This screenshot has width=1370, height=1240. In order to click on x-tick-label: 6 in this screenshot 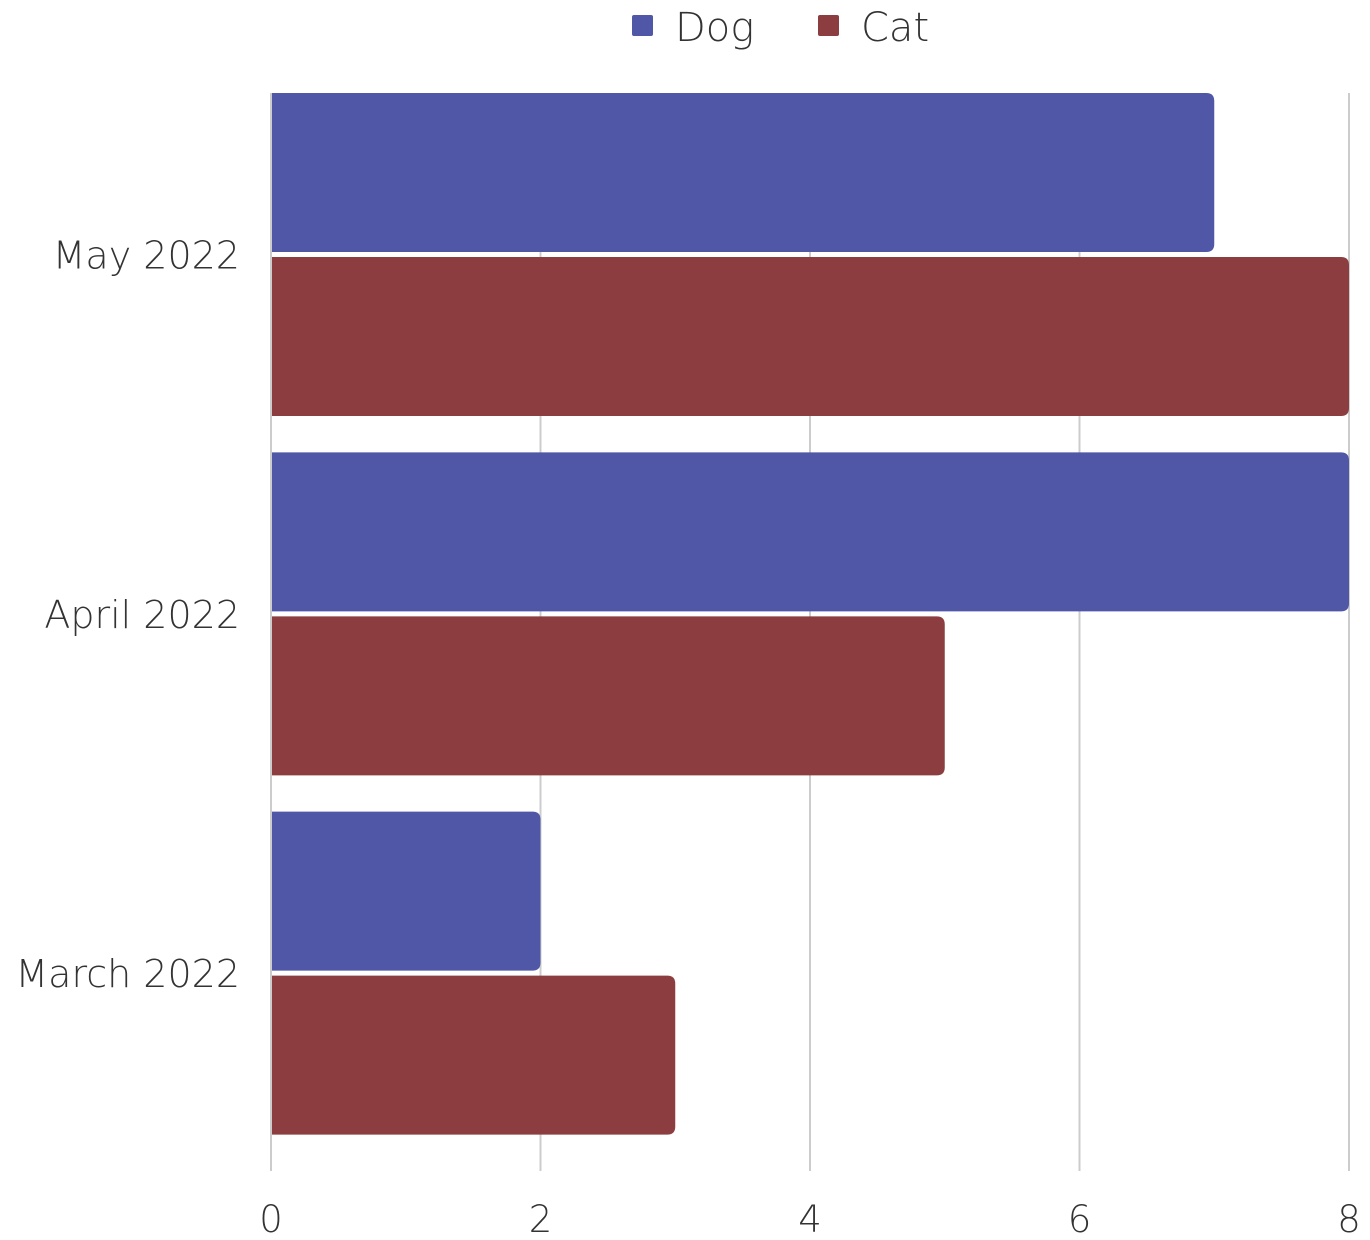, I will do `click(1080, 1219)`.